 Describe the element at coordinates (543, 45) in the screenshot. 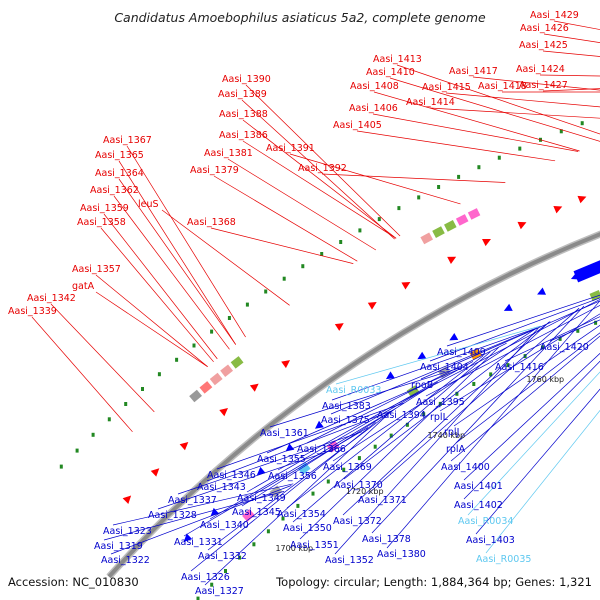

I see `gene-label-forward: Aasi_1425` at that location.